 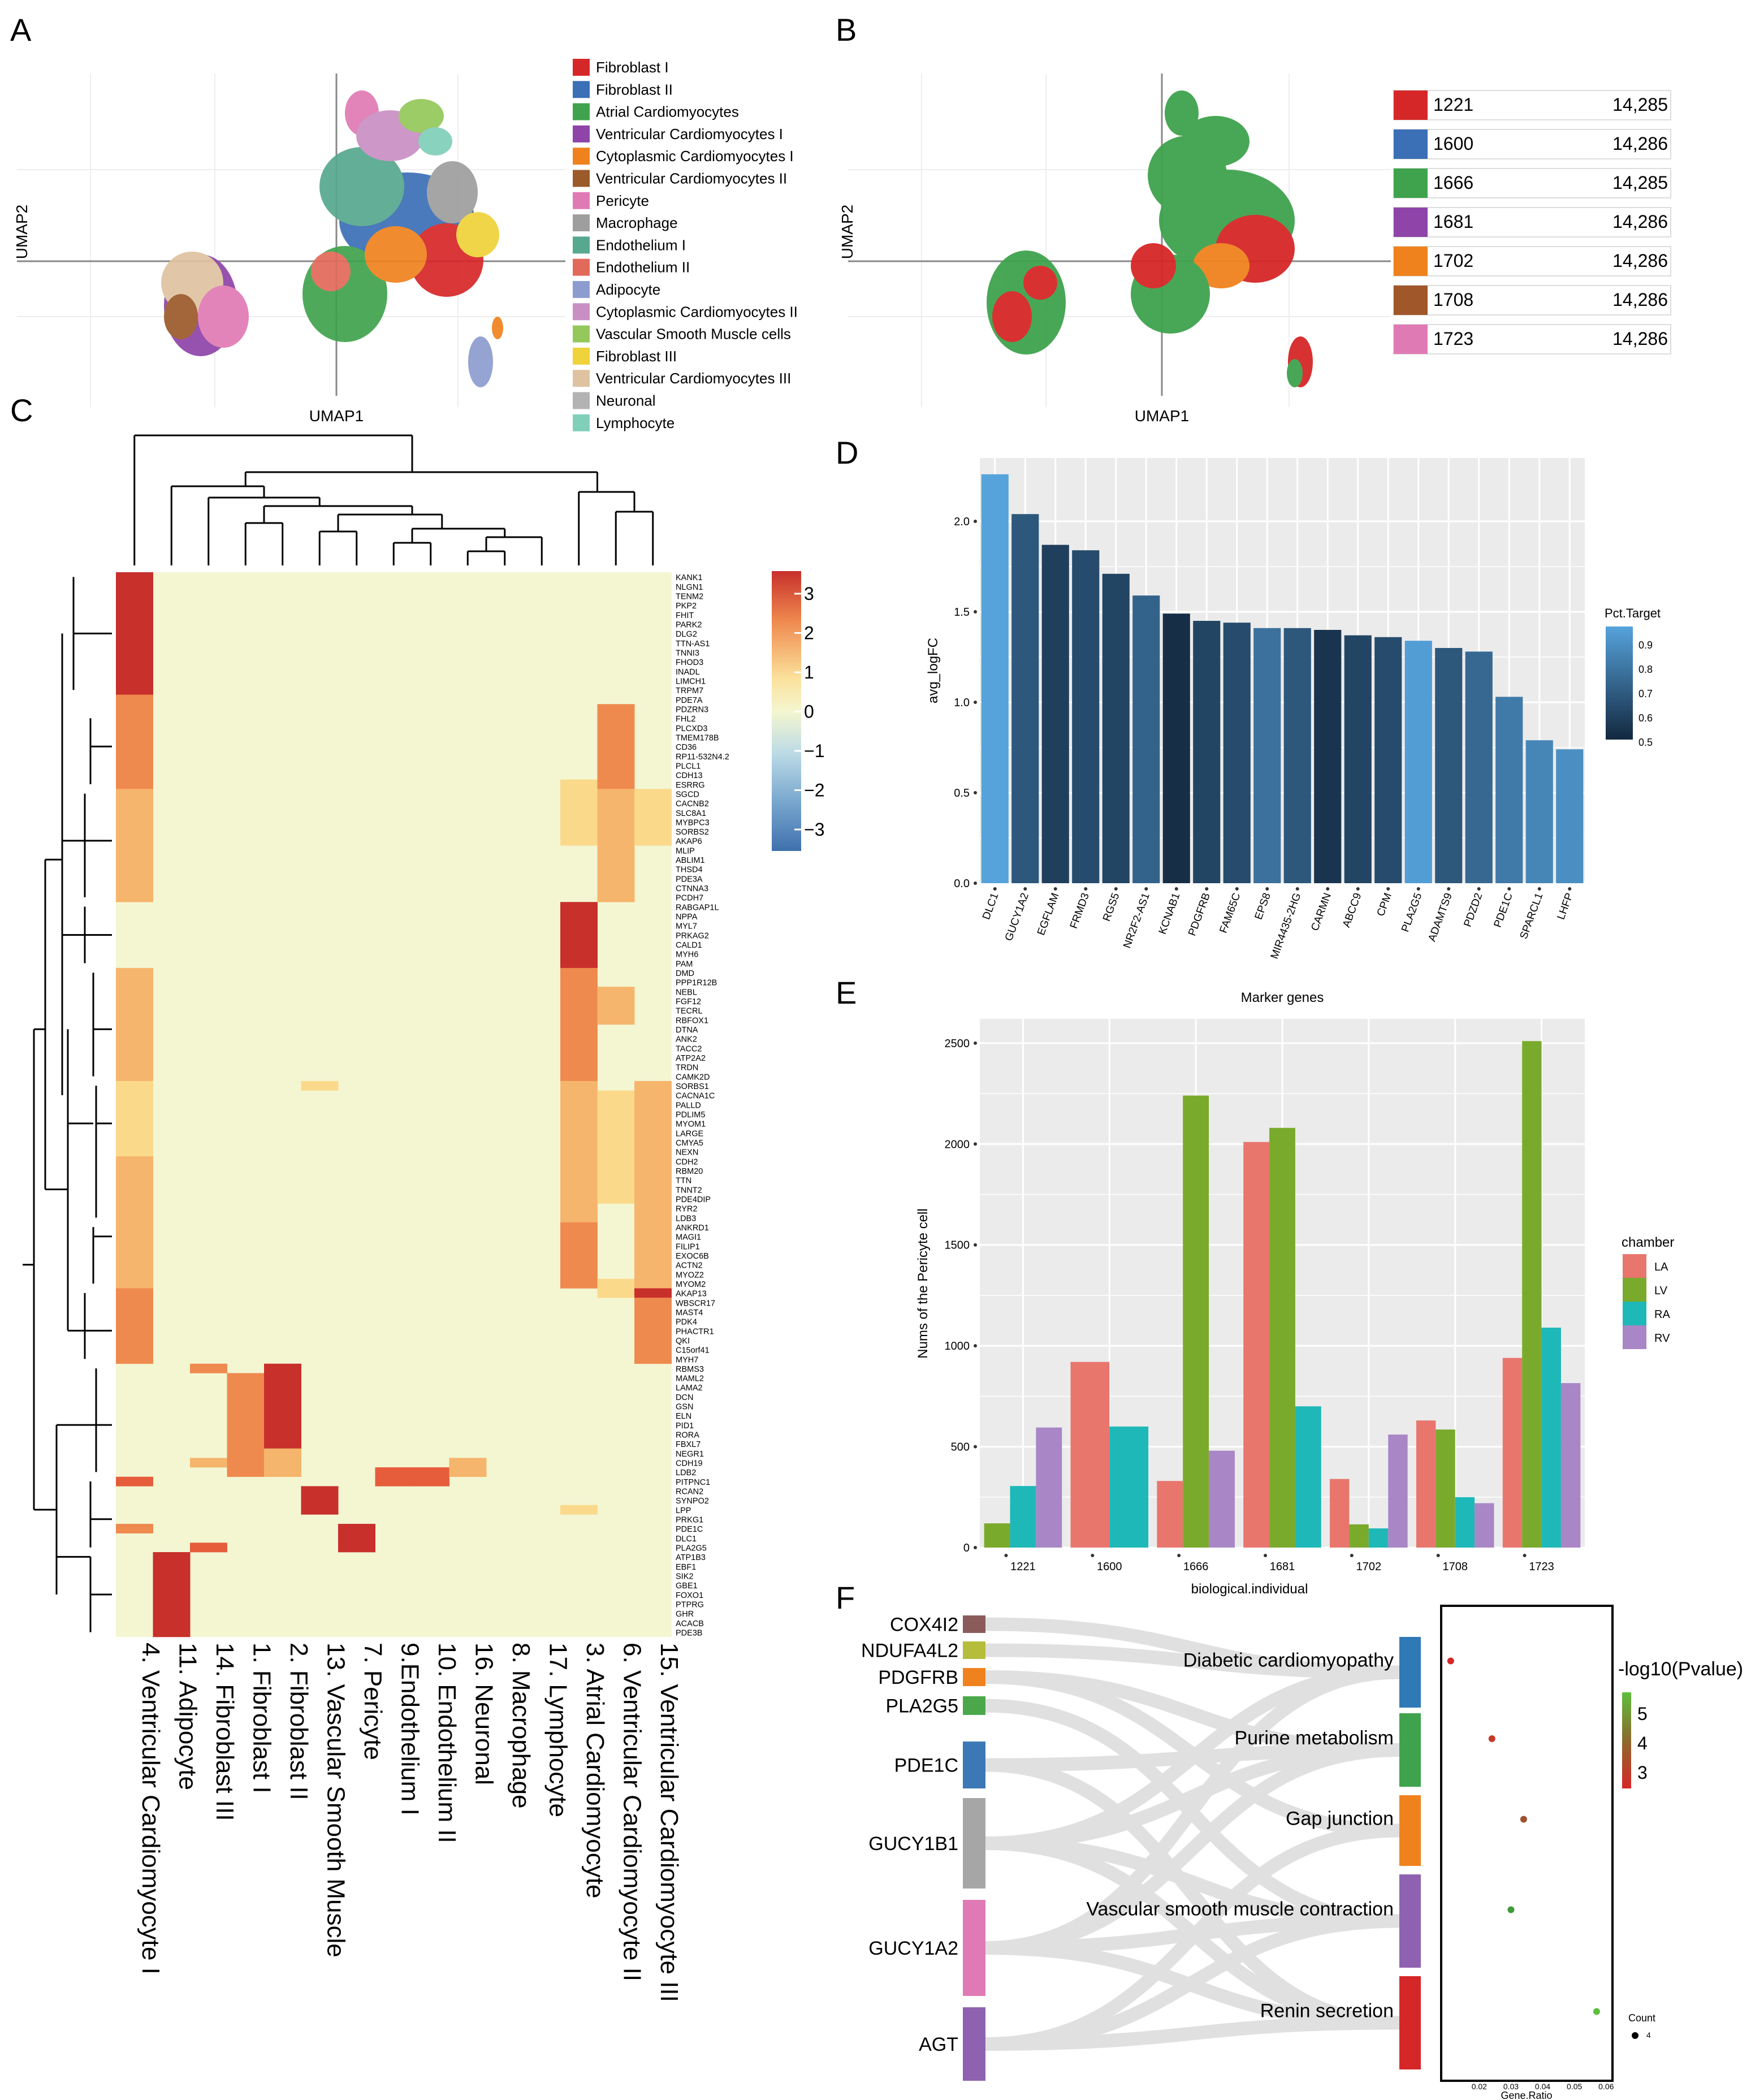 What do you see at coordinates (693, 822) in the screenshot?
I see `heatmap-gene-label: MYBPC3` at bounding box center [693, 822].